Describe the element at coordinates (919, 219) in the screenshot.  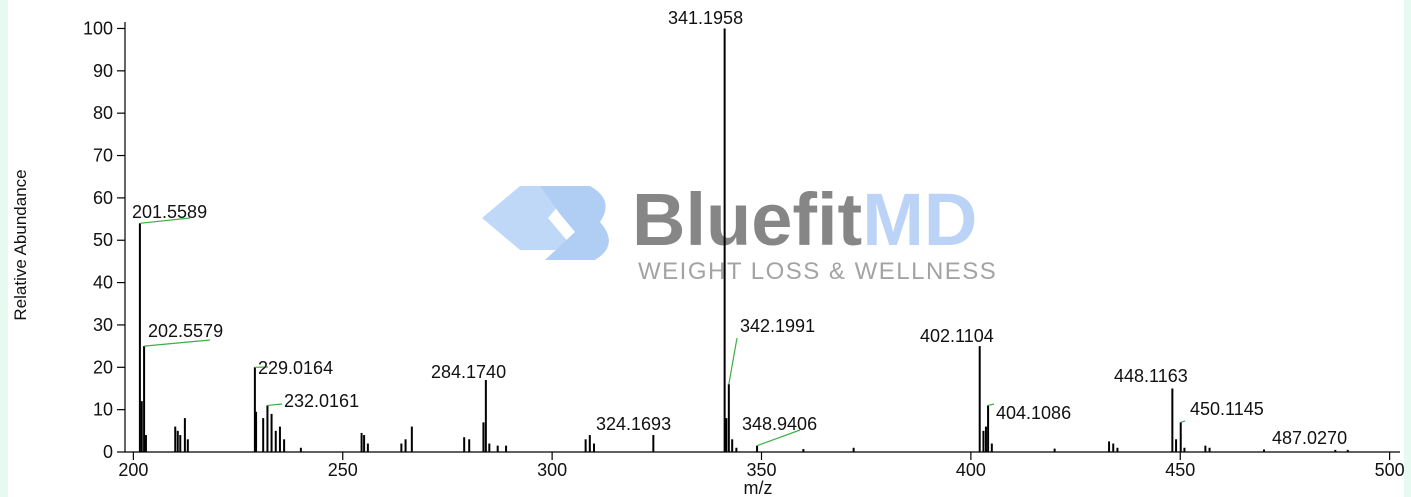
I see `watermark-brand-accent: MD` at that location.